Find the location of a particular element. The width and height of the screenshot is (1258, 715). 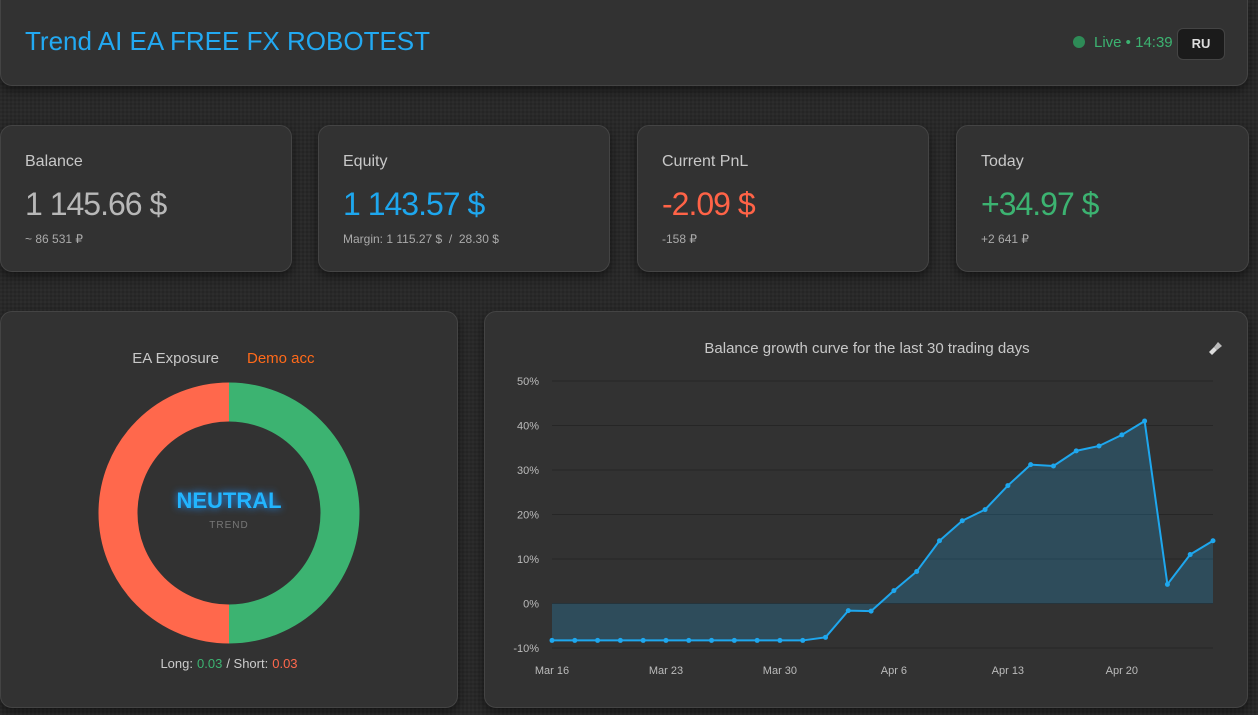

y-tick-label: 50% is located at coordinates (528, 382).